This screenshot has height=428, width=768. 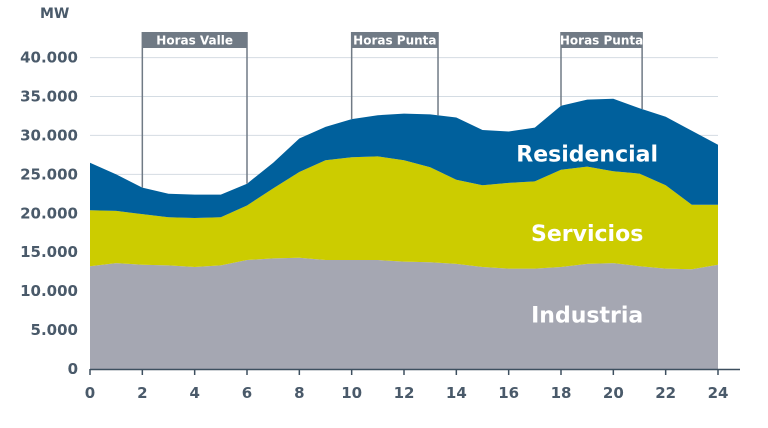 I want to click on series-labels: Industria Servicios Residencial, so click(x=587, y=235).